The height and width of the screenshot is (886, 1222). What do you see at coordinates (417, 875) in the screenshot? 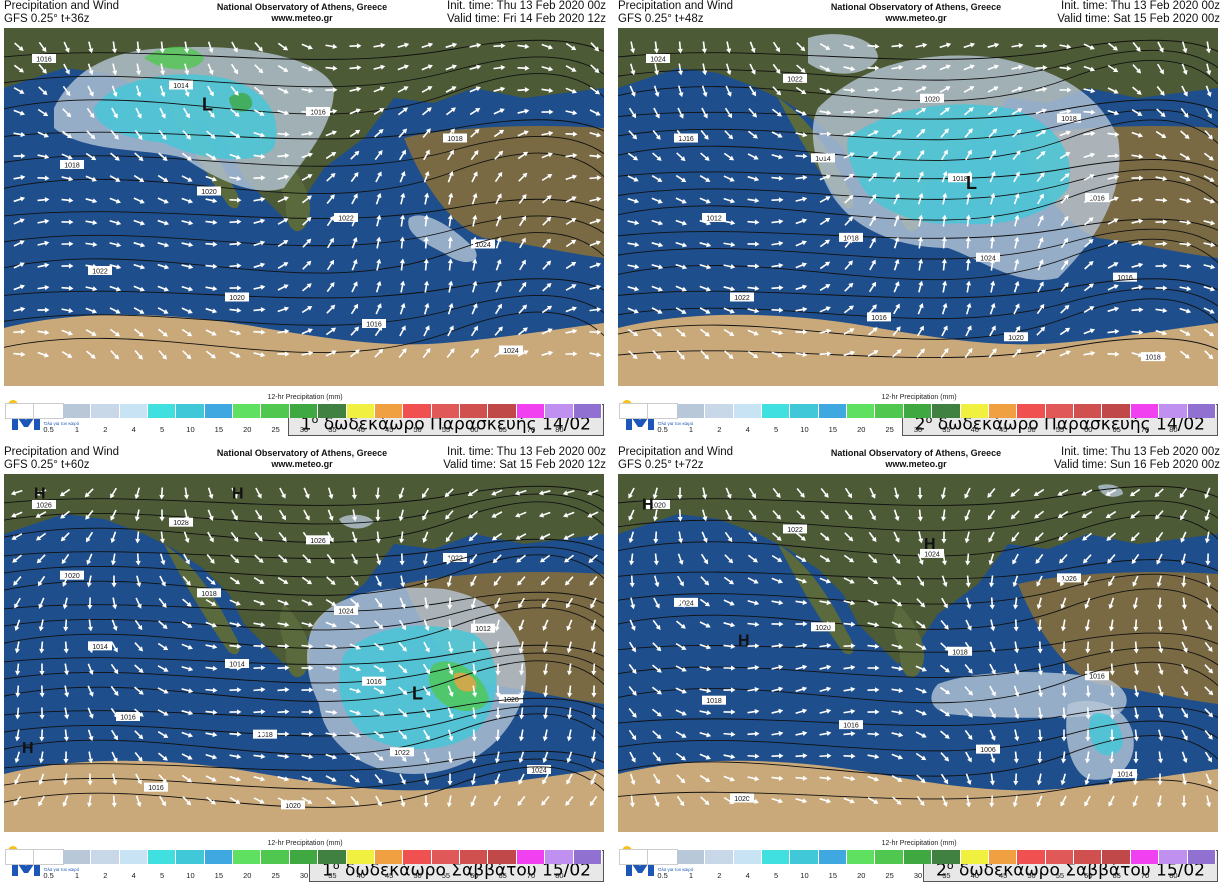
I see `legend-tick-label: 50` at bounding box center [417, 875].